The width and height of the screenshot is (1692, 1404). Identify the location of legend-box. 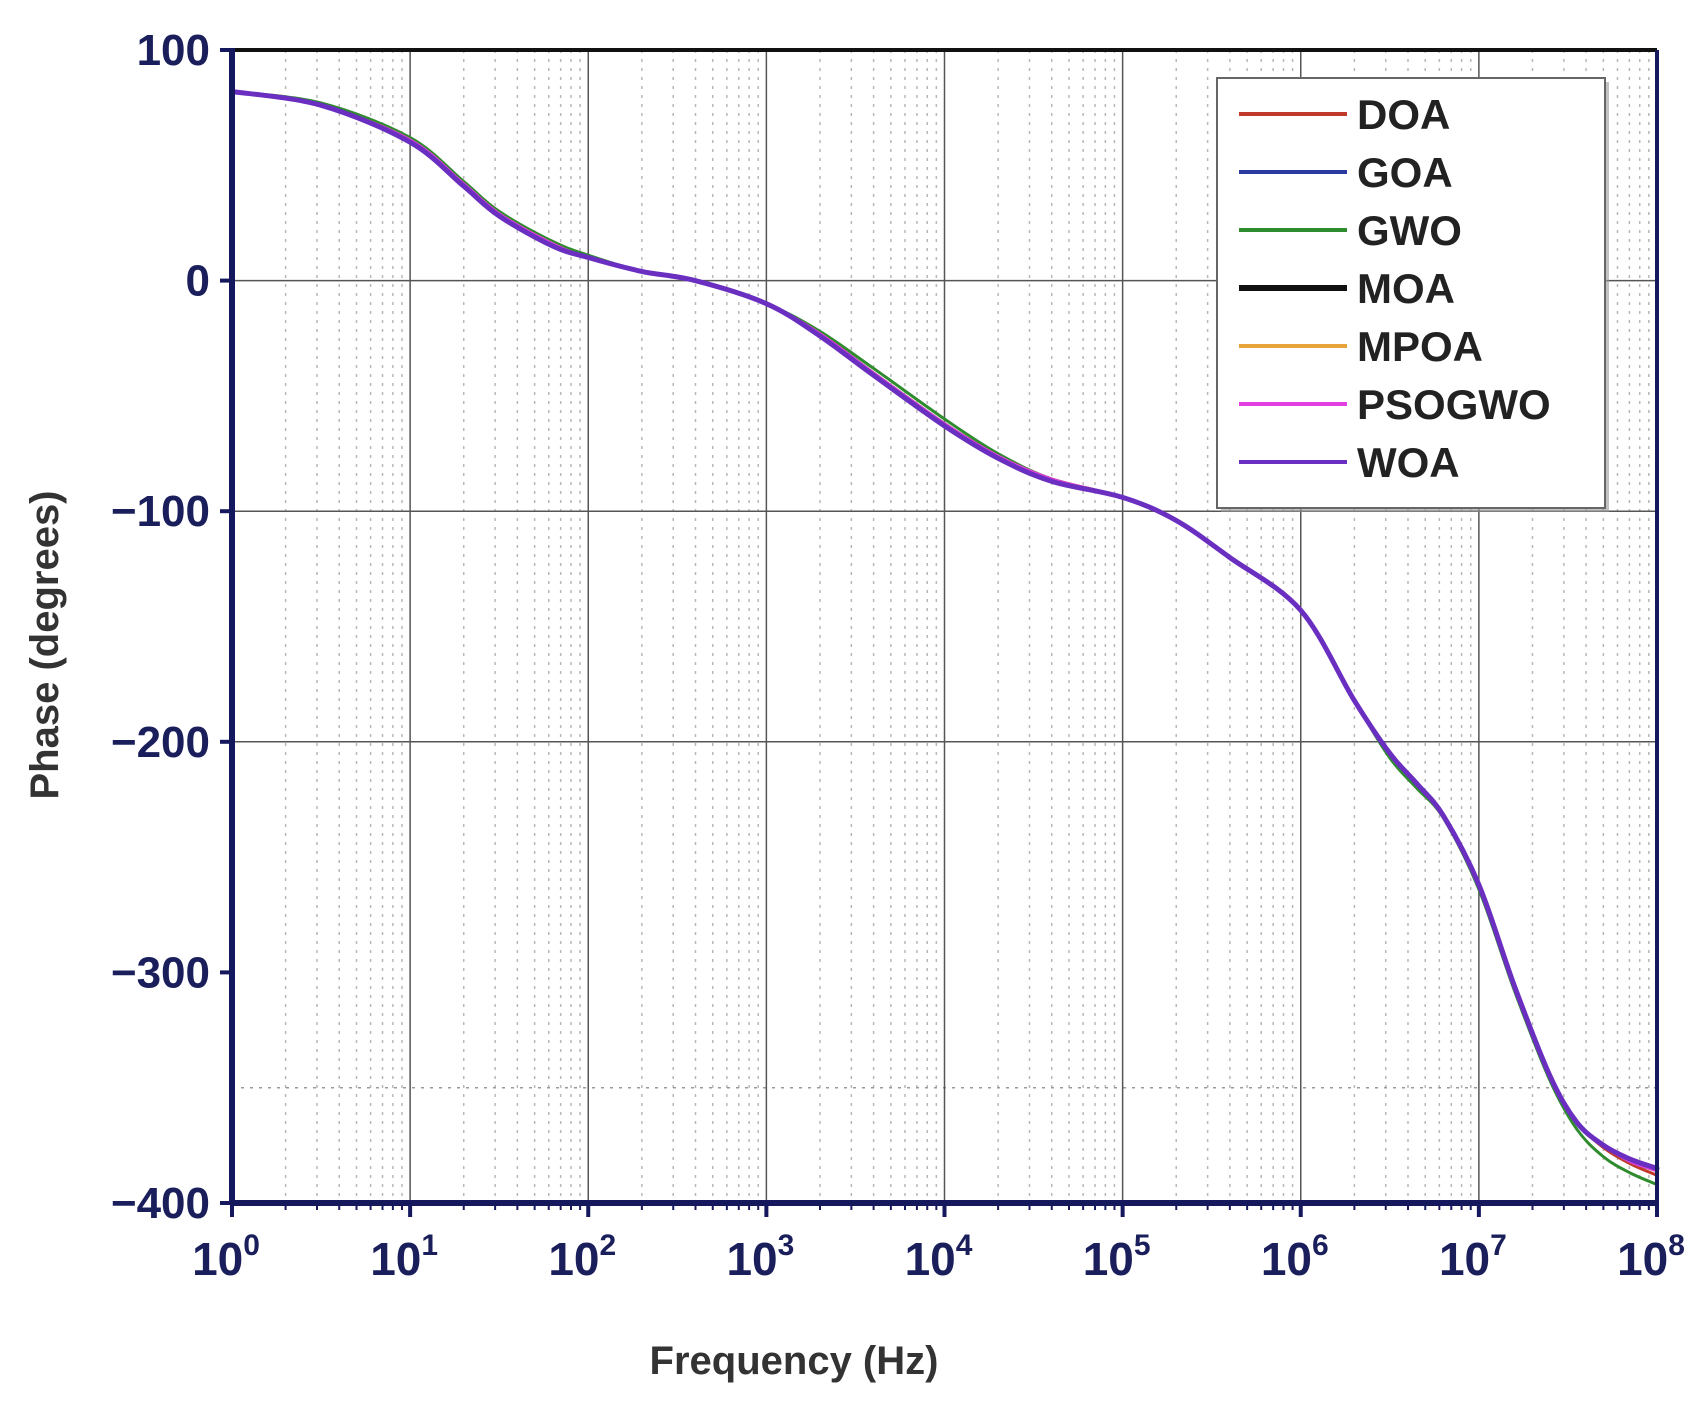
(1411, 293).